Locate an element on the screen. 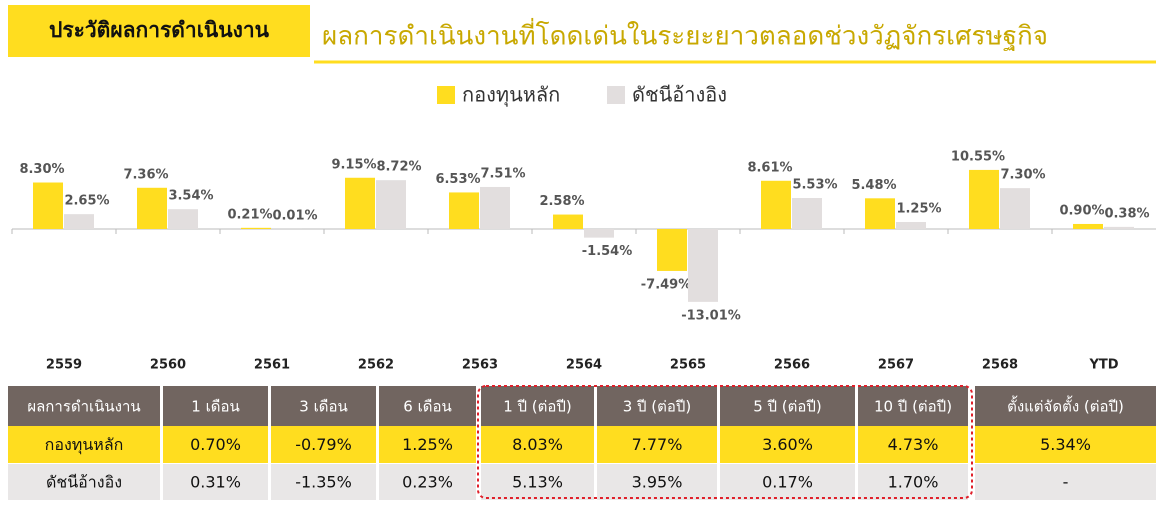 Image resolution: width=1156 pixels, height=508 pixels. table-value: 7.77% is located at coordinates (657, 444).